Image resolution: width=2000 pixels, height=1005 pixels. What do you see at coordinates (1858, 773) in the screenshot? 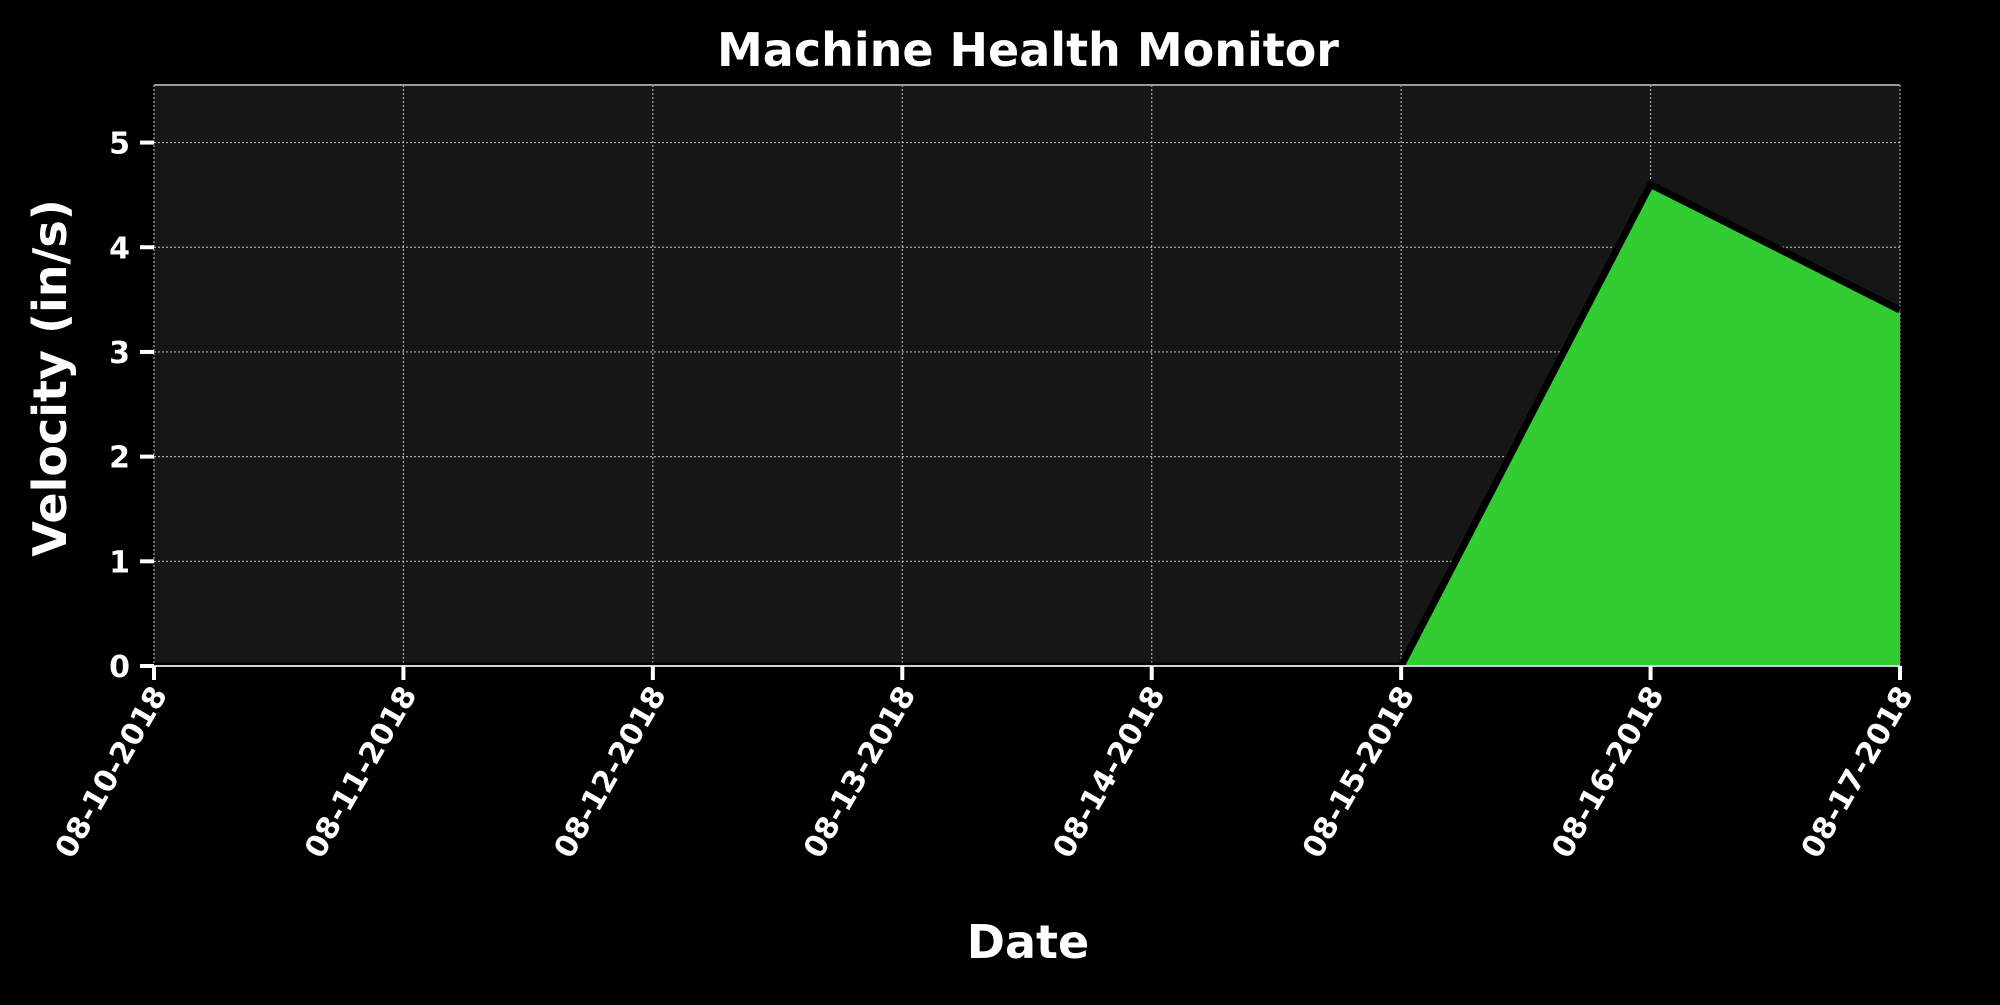
I see `x-tick-label: 08-17-2018` at bounding box center [1858, 773].